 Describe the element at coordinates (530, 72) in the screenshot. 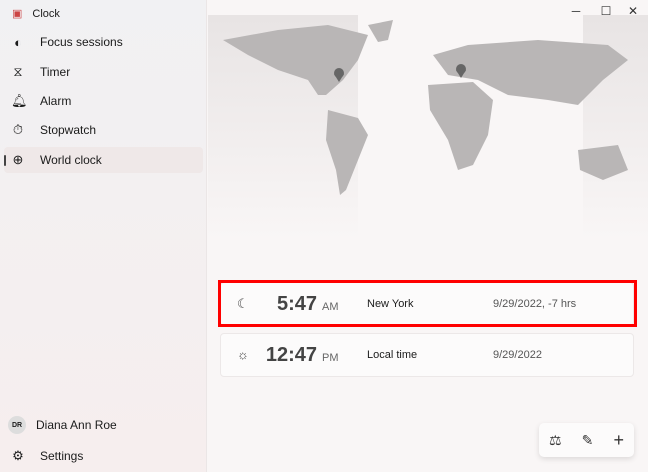

I see `eurasia` at that location.